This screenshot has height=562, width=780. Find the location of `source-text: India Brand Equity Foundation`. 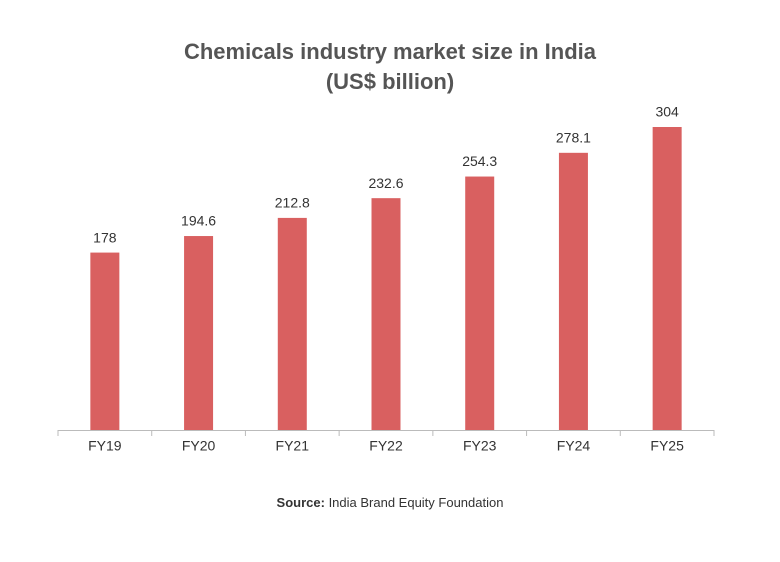

source-text: India Brand Equity Foundation is located at coordinates (416, 502).